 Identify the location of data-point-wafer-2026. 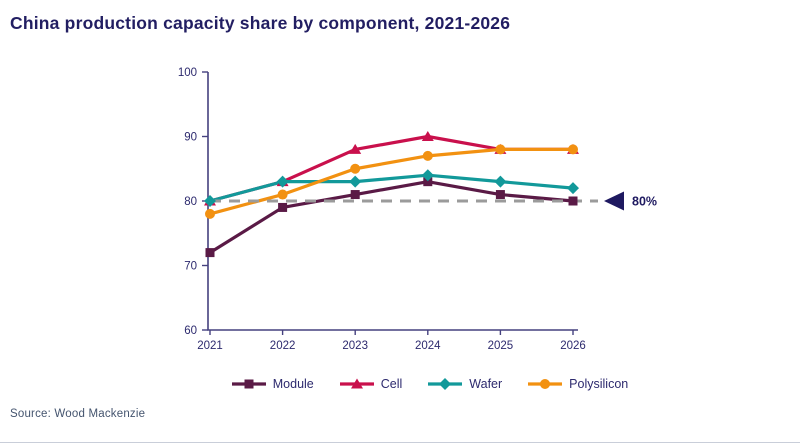
(573, 188).